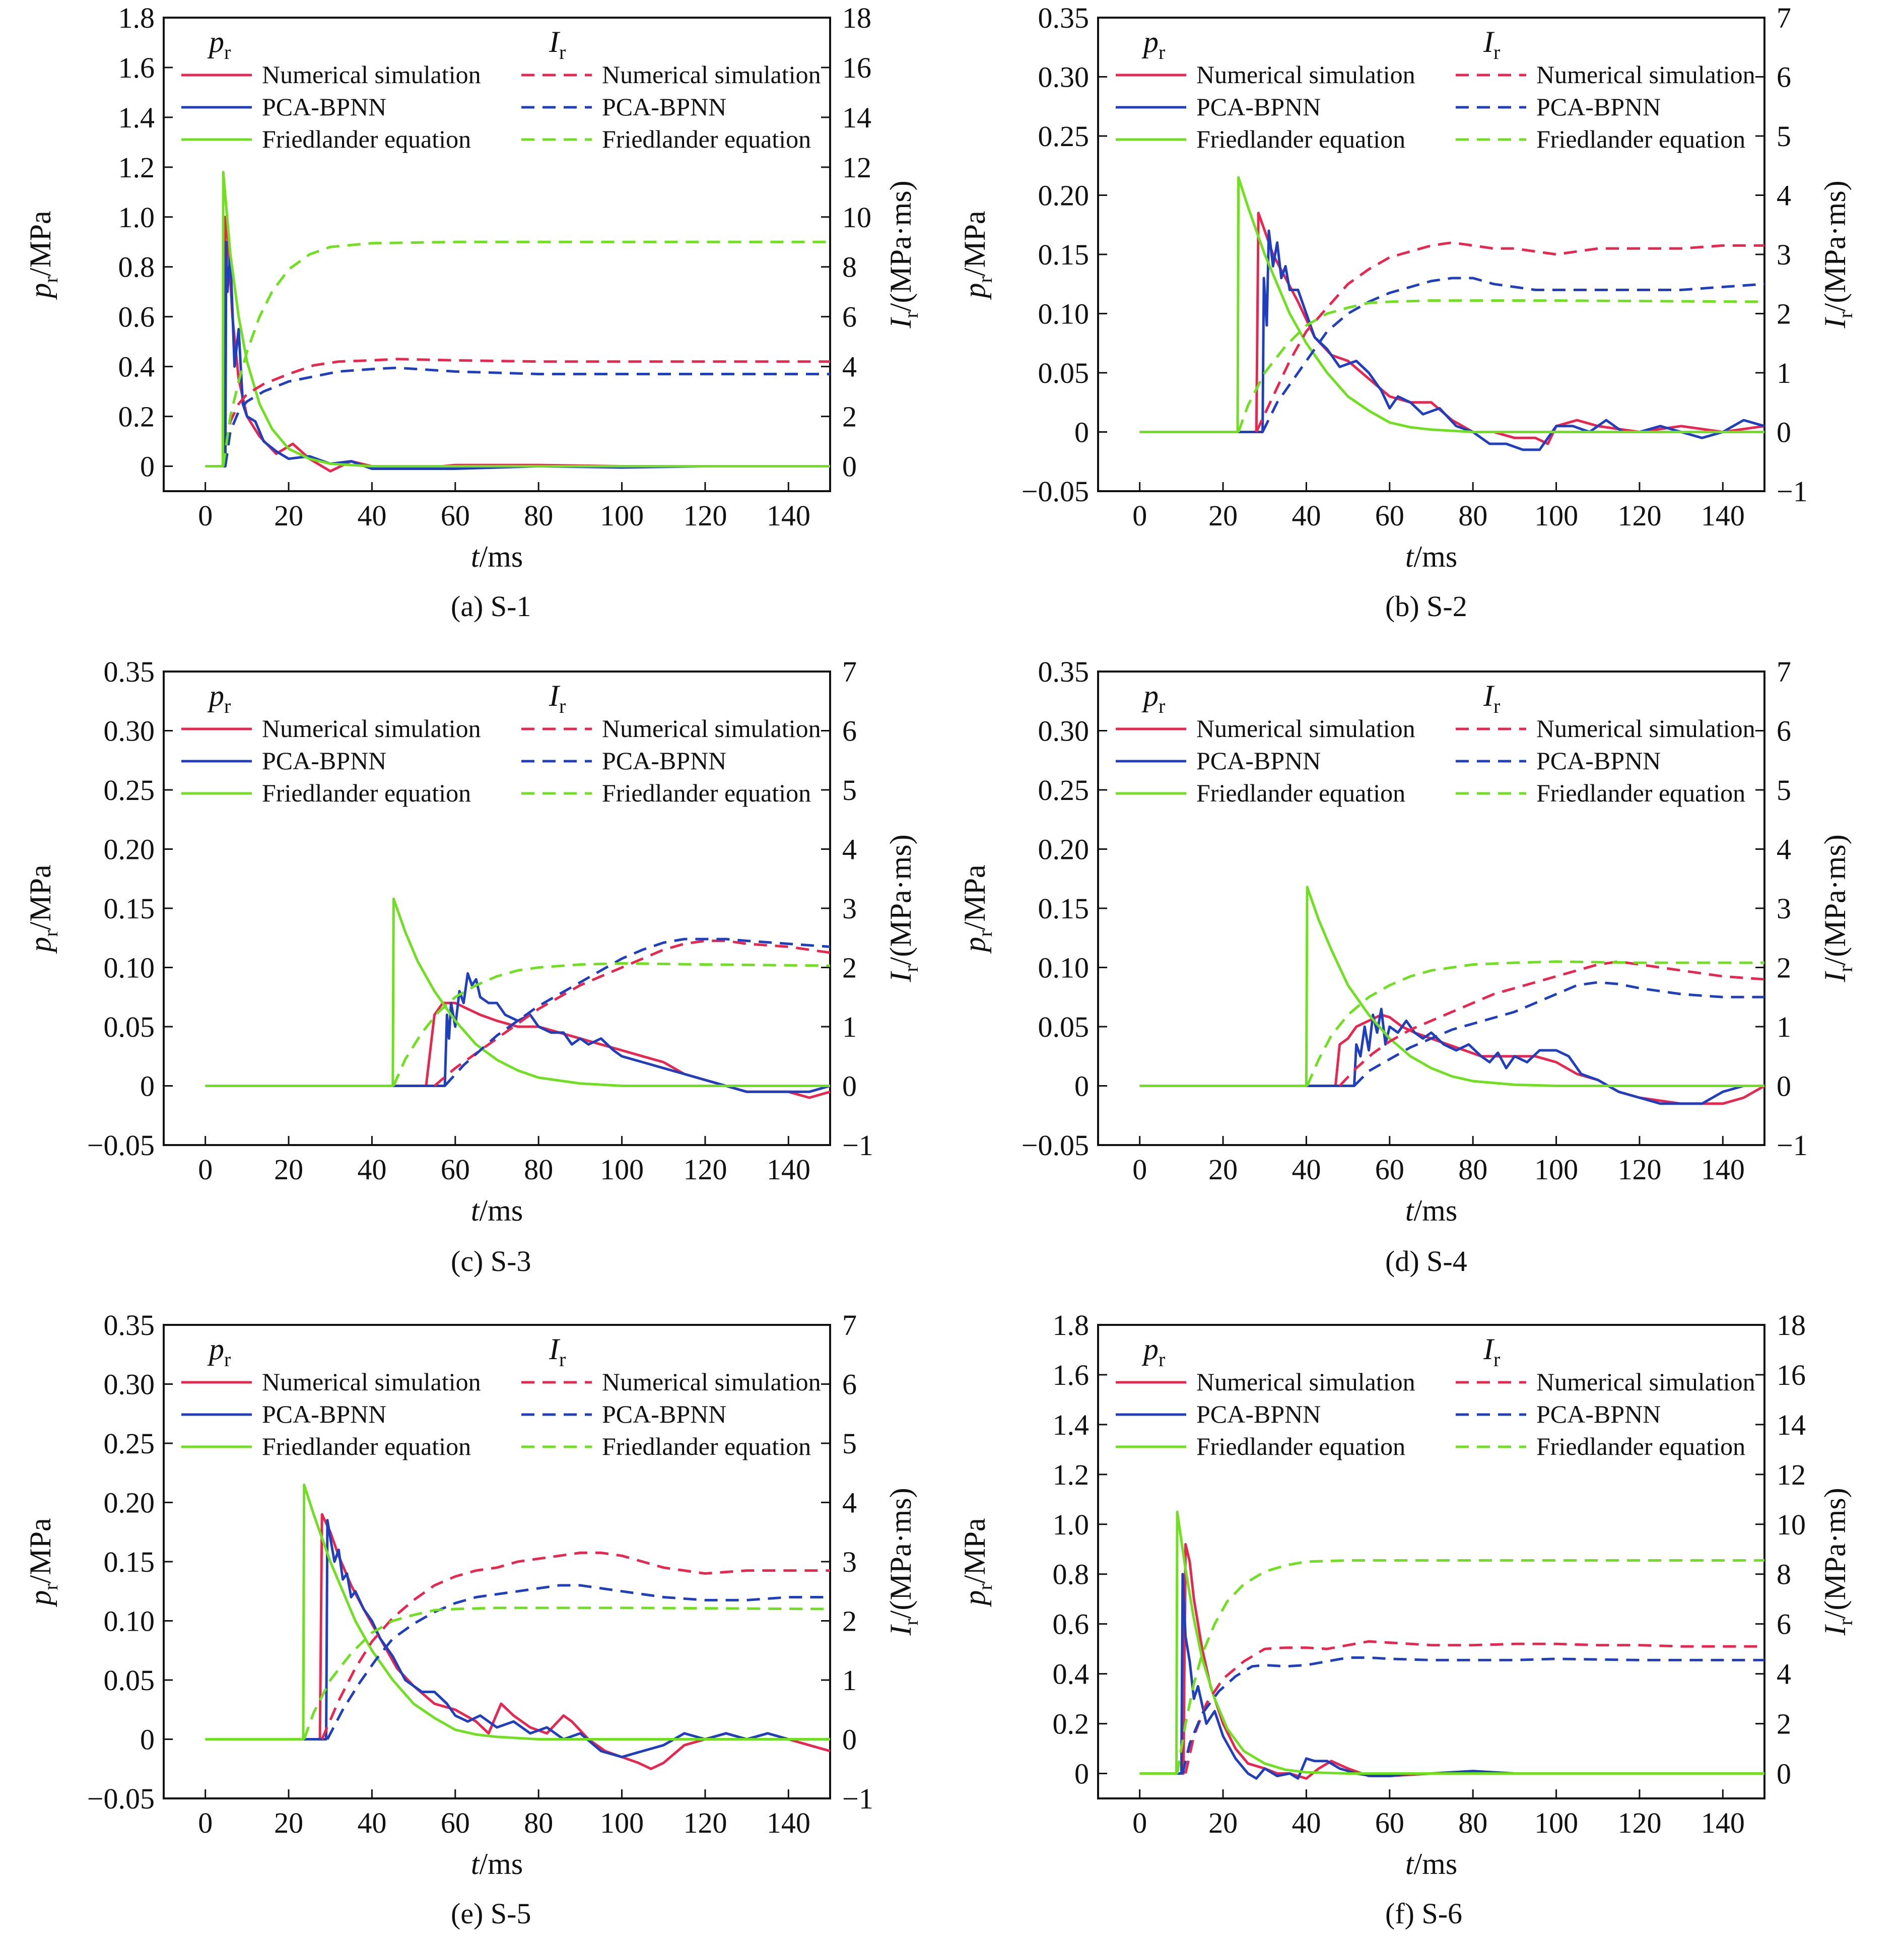  Describe the element at coordinates (136, 416) in the screenshot. I see `y-tick-label: 0.2` at that location.